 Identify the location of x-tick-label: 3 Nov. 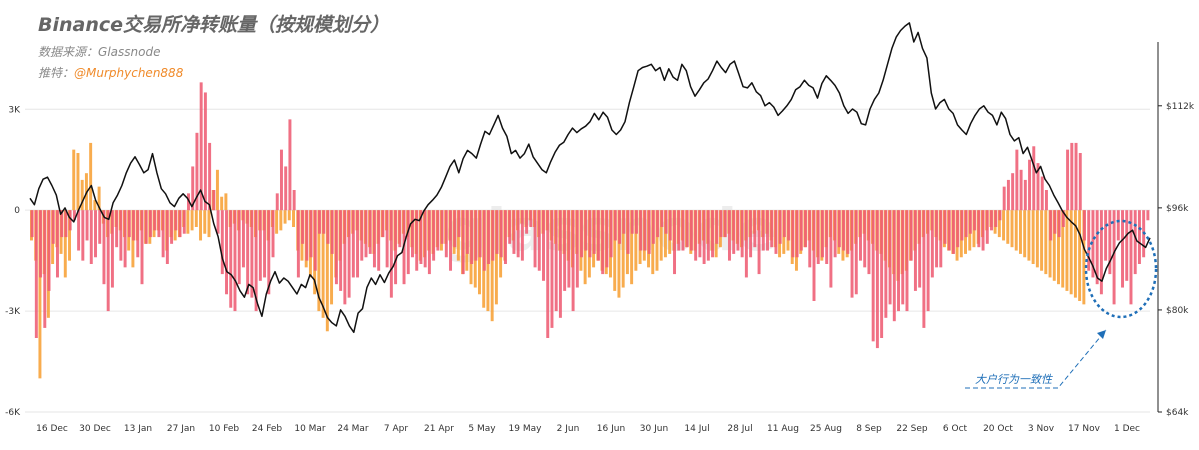
(1041, 429).